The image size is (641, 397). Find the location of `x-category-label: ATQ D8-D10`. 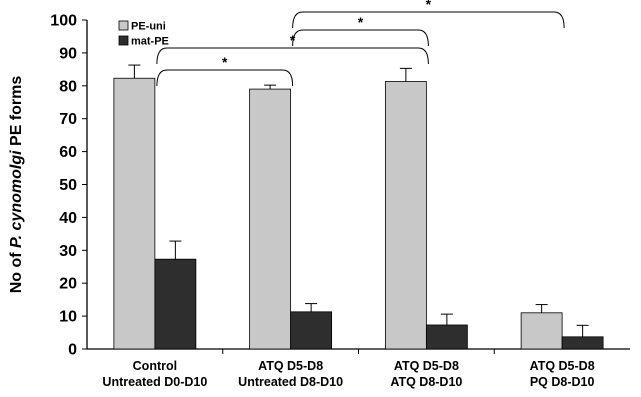

x-category-label: ATQ D8-D10 is located at coordinates (426, 382).